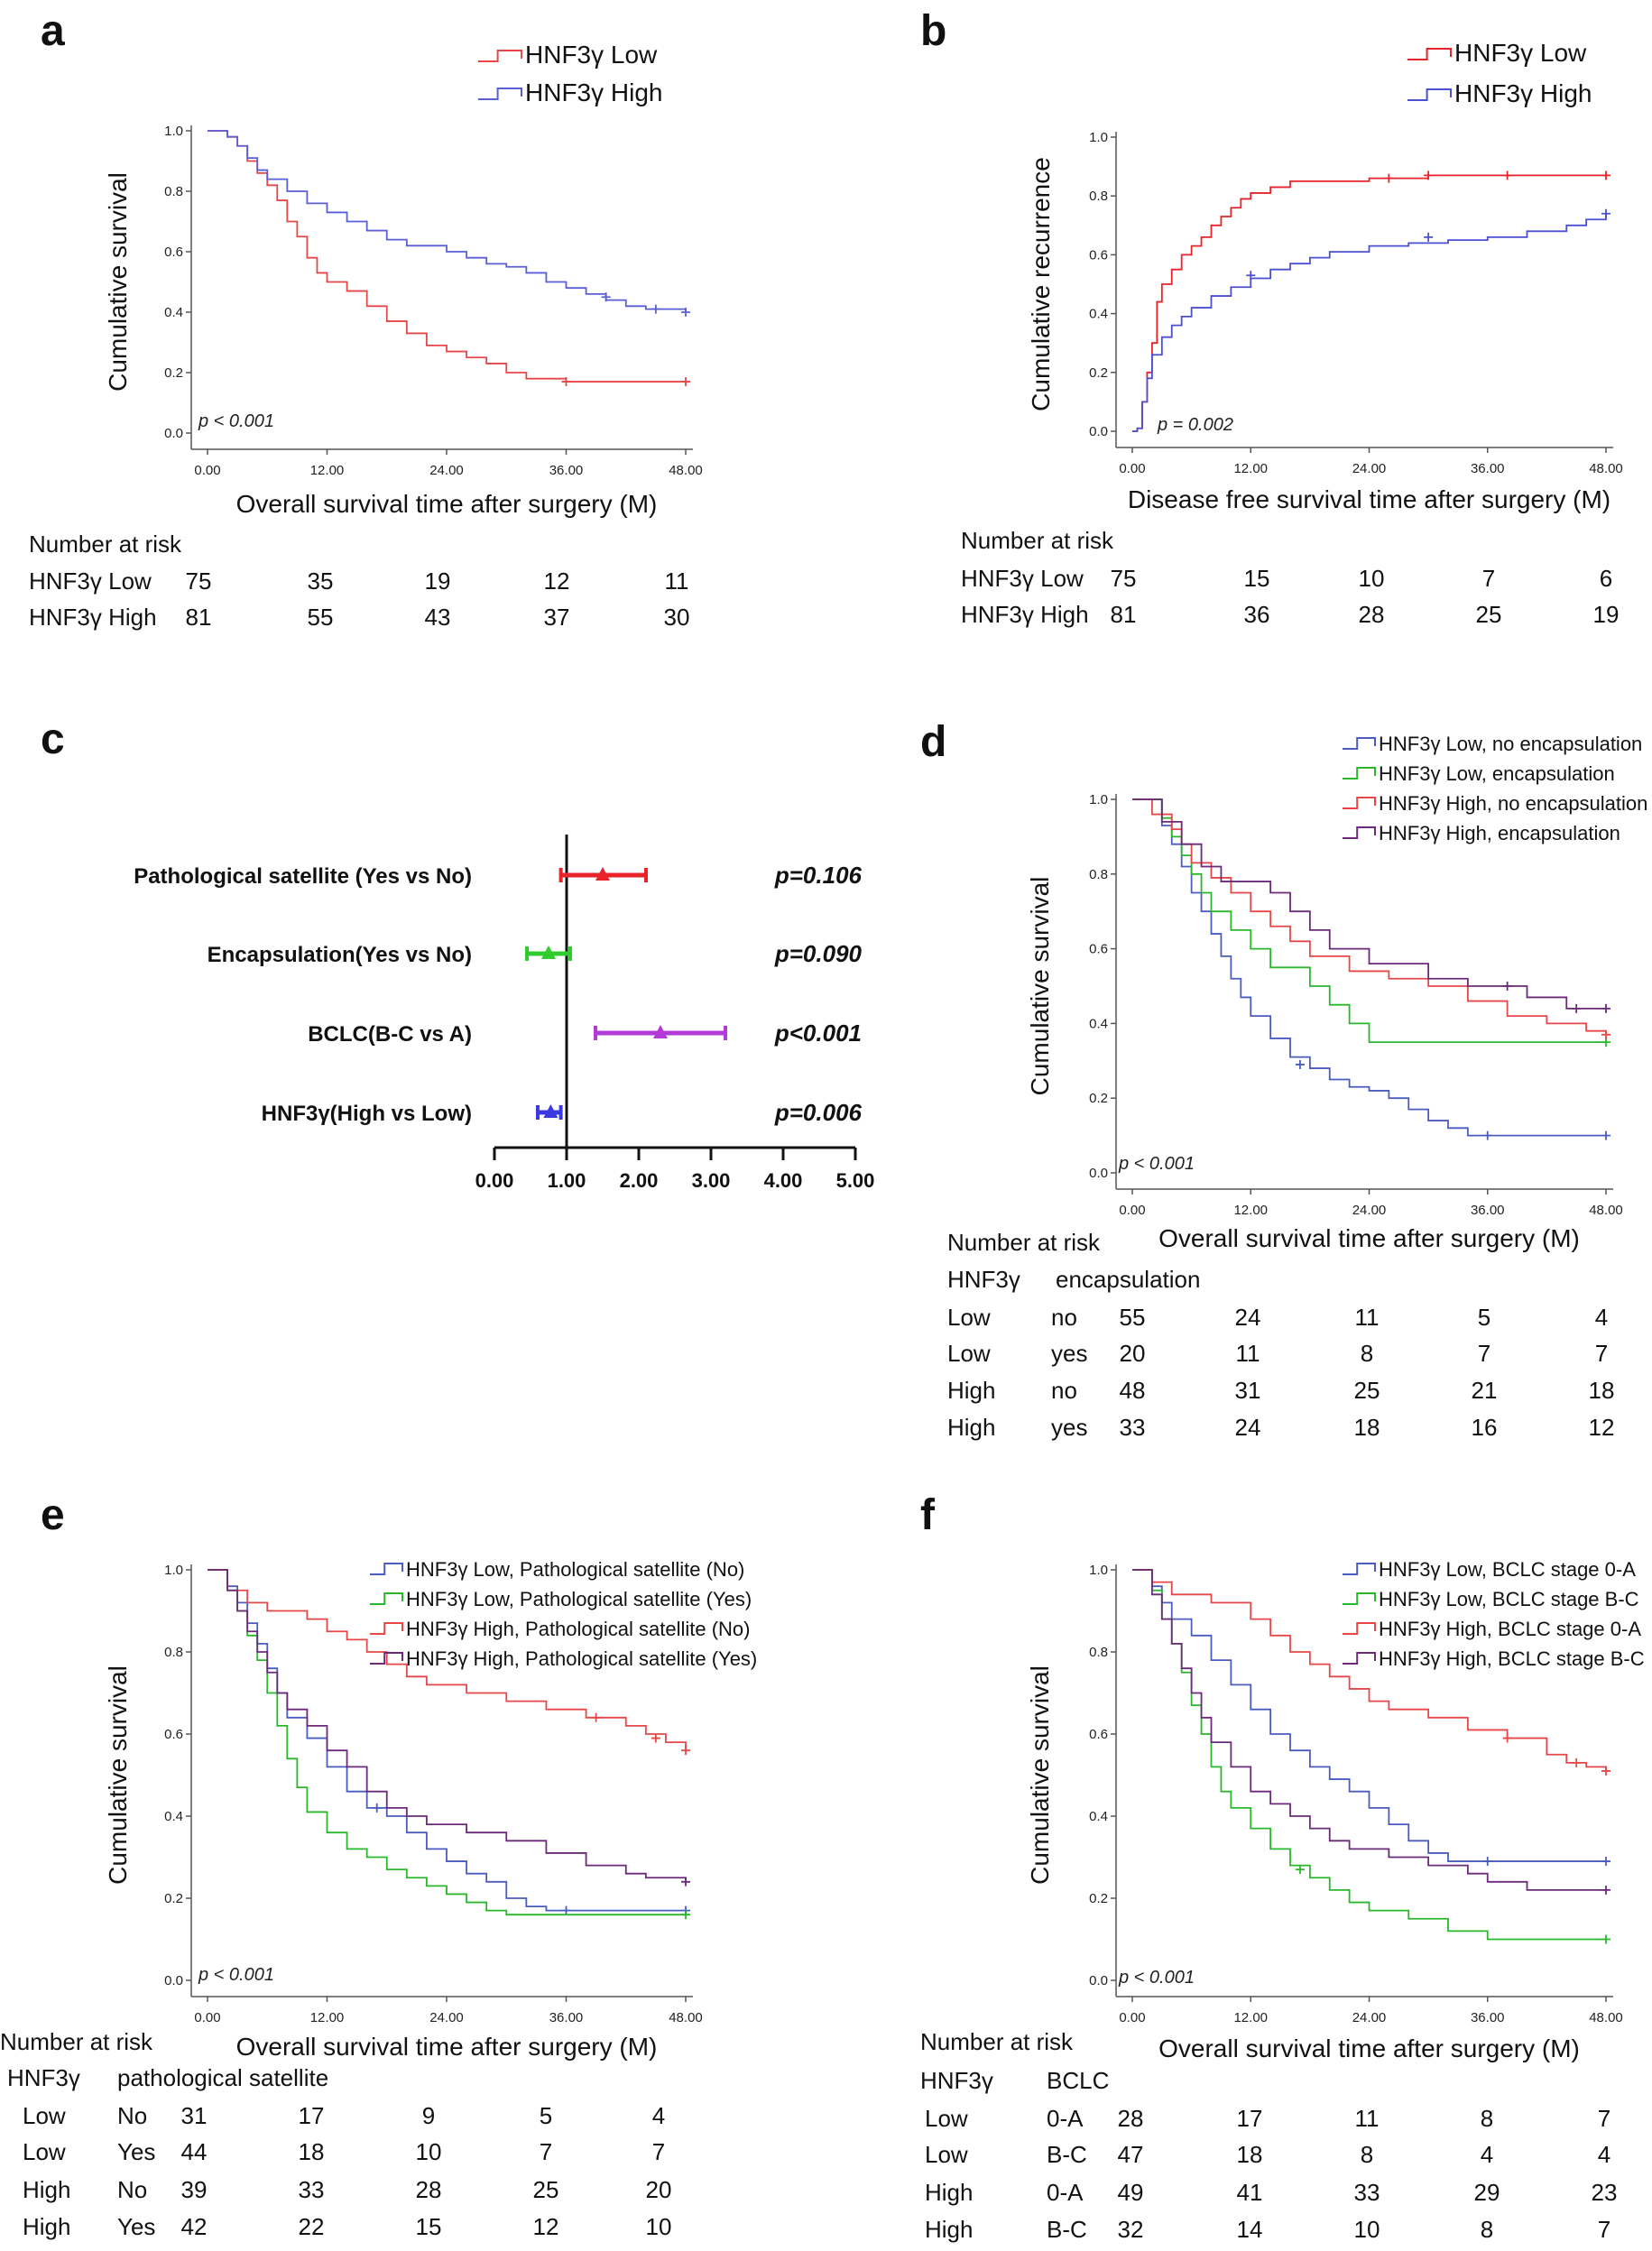 The width and height of the screenshot is (1652, 2251). I want to click on risk-row-subgroup: no, so click(1064, 1318).